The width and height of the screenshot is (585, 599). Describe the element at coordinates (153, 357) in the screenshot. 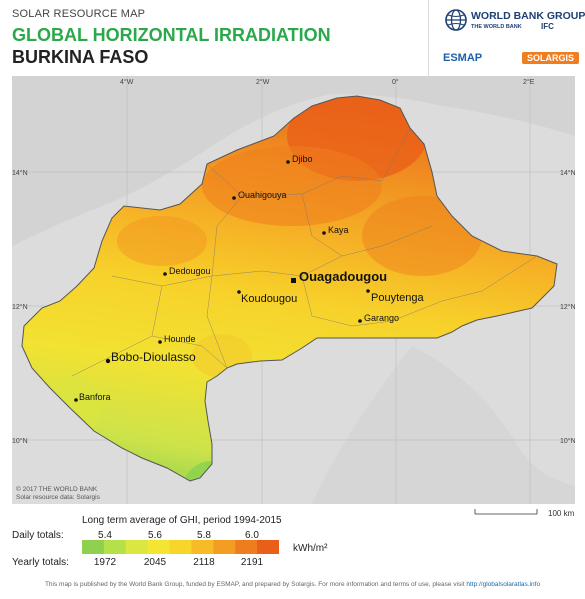

I see `city-label: Bobo-Dioulasso` at that location.